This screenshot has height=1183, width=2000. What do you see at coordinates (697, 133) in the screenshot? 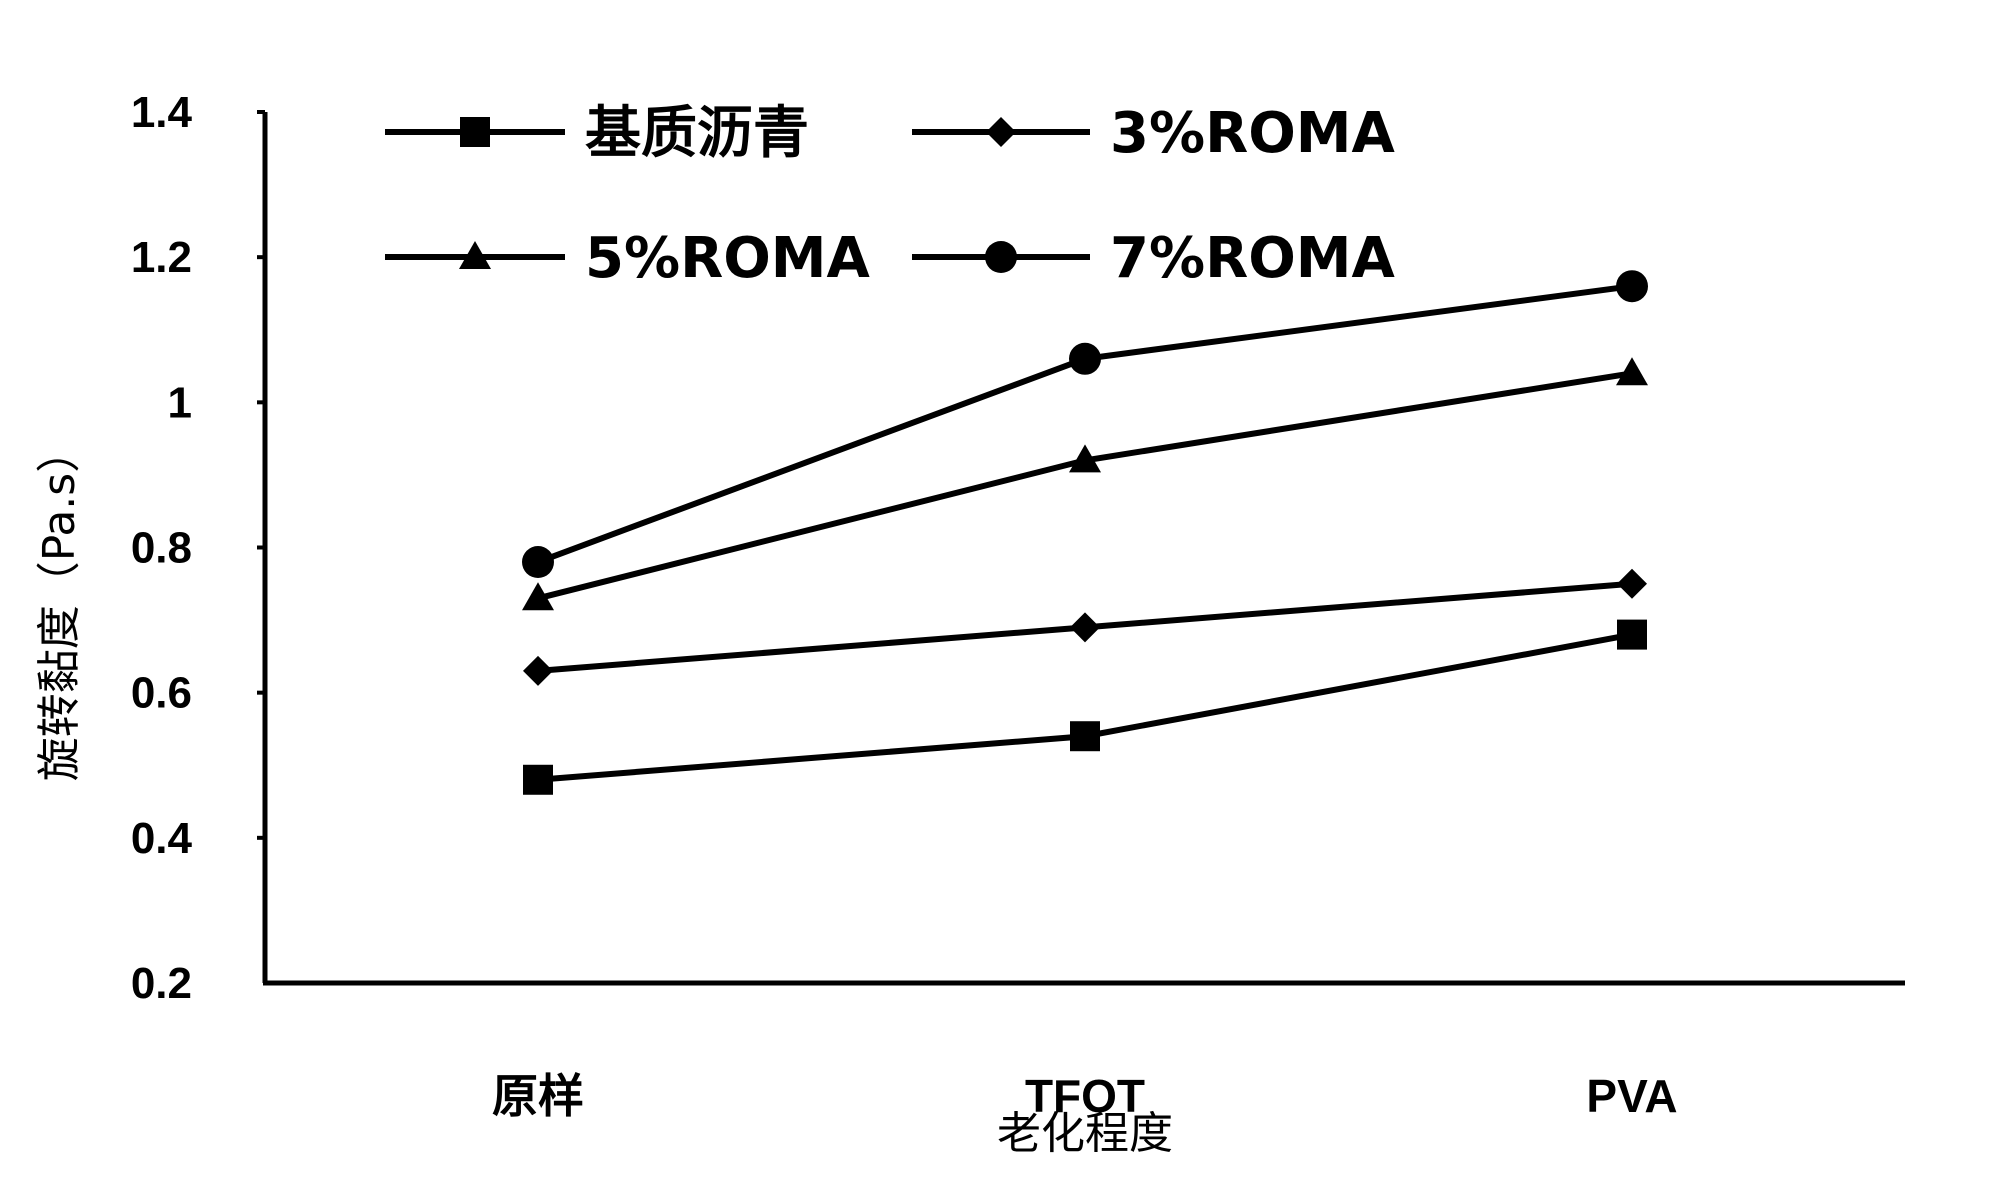
I see `legend-label: 基质沥青` at bounding box center [697, 133].